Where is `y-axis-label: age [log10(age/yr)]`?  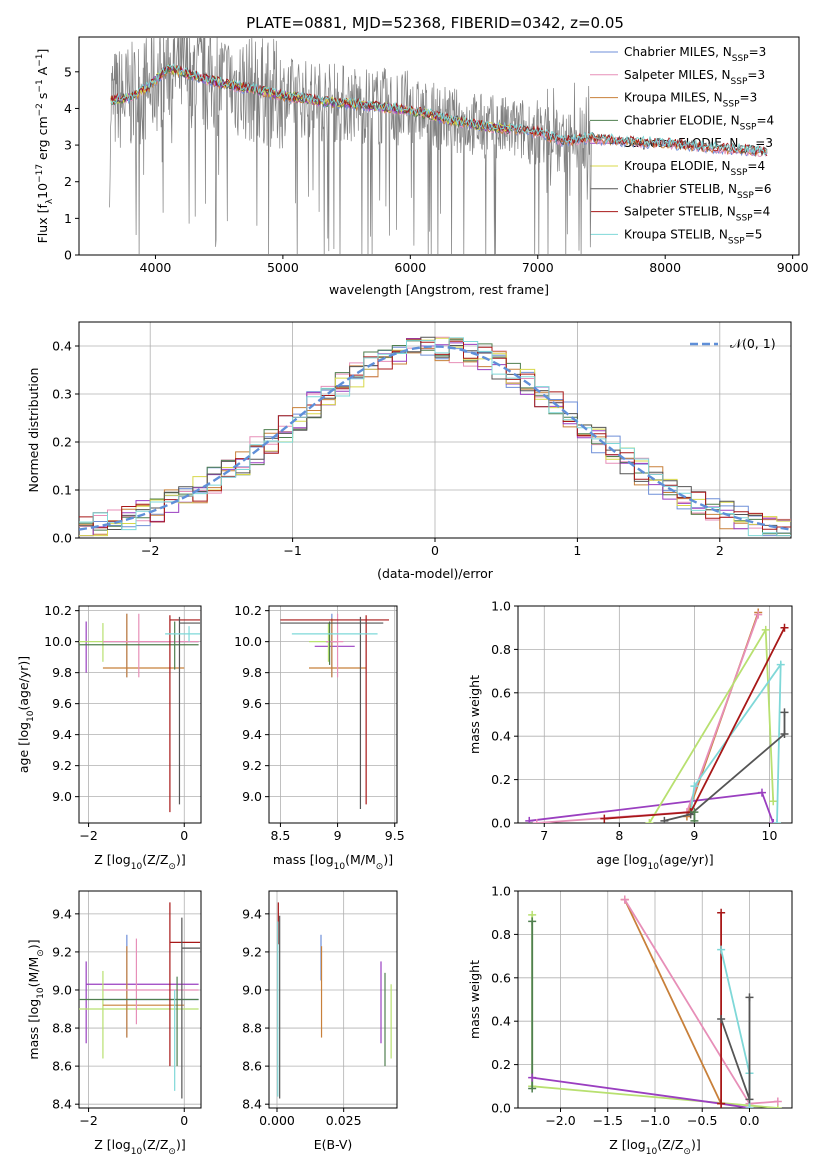 y-axis-label: age [log10(age/yr)] is located at coordinates (26, 714).